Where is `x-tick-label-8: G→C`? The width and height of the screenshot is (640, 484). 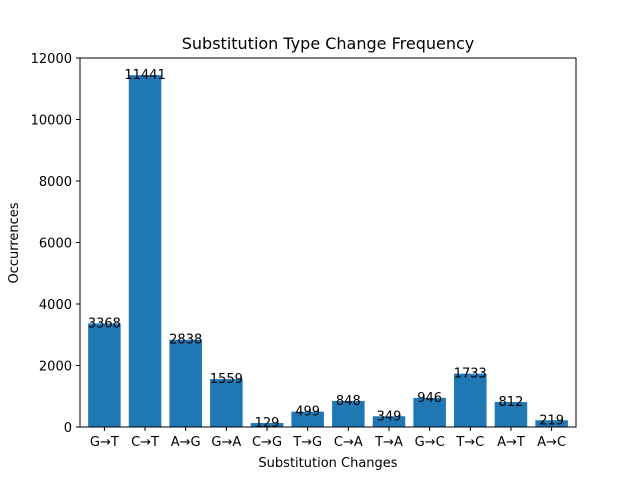 x-tick-label-8: G→C is located at coordinates (430, 442).